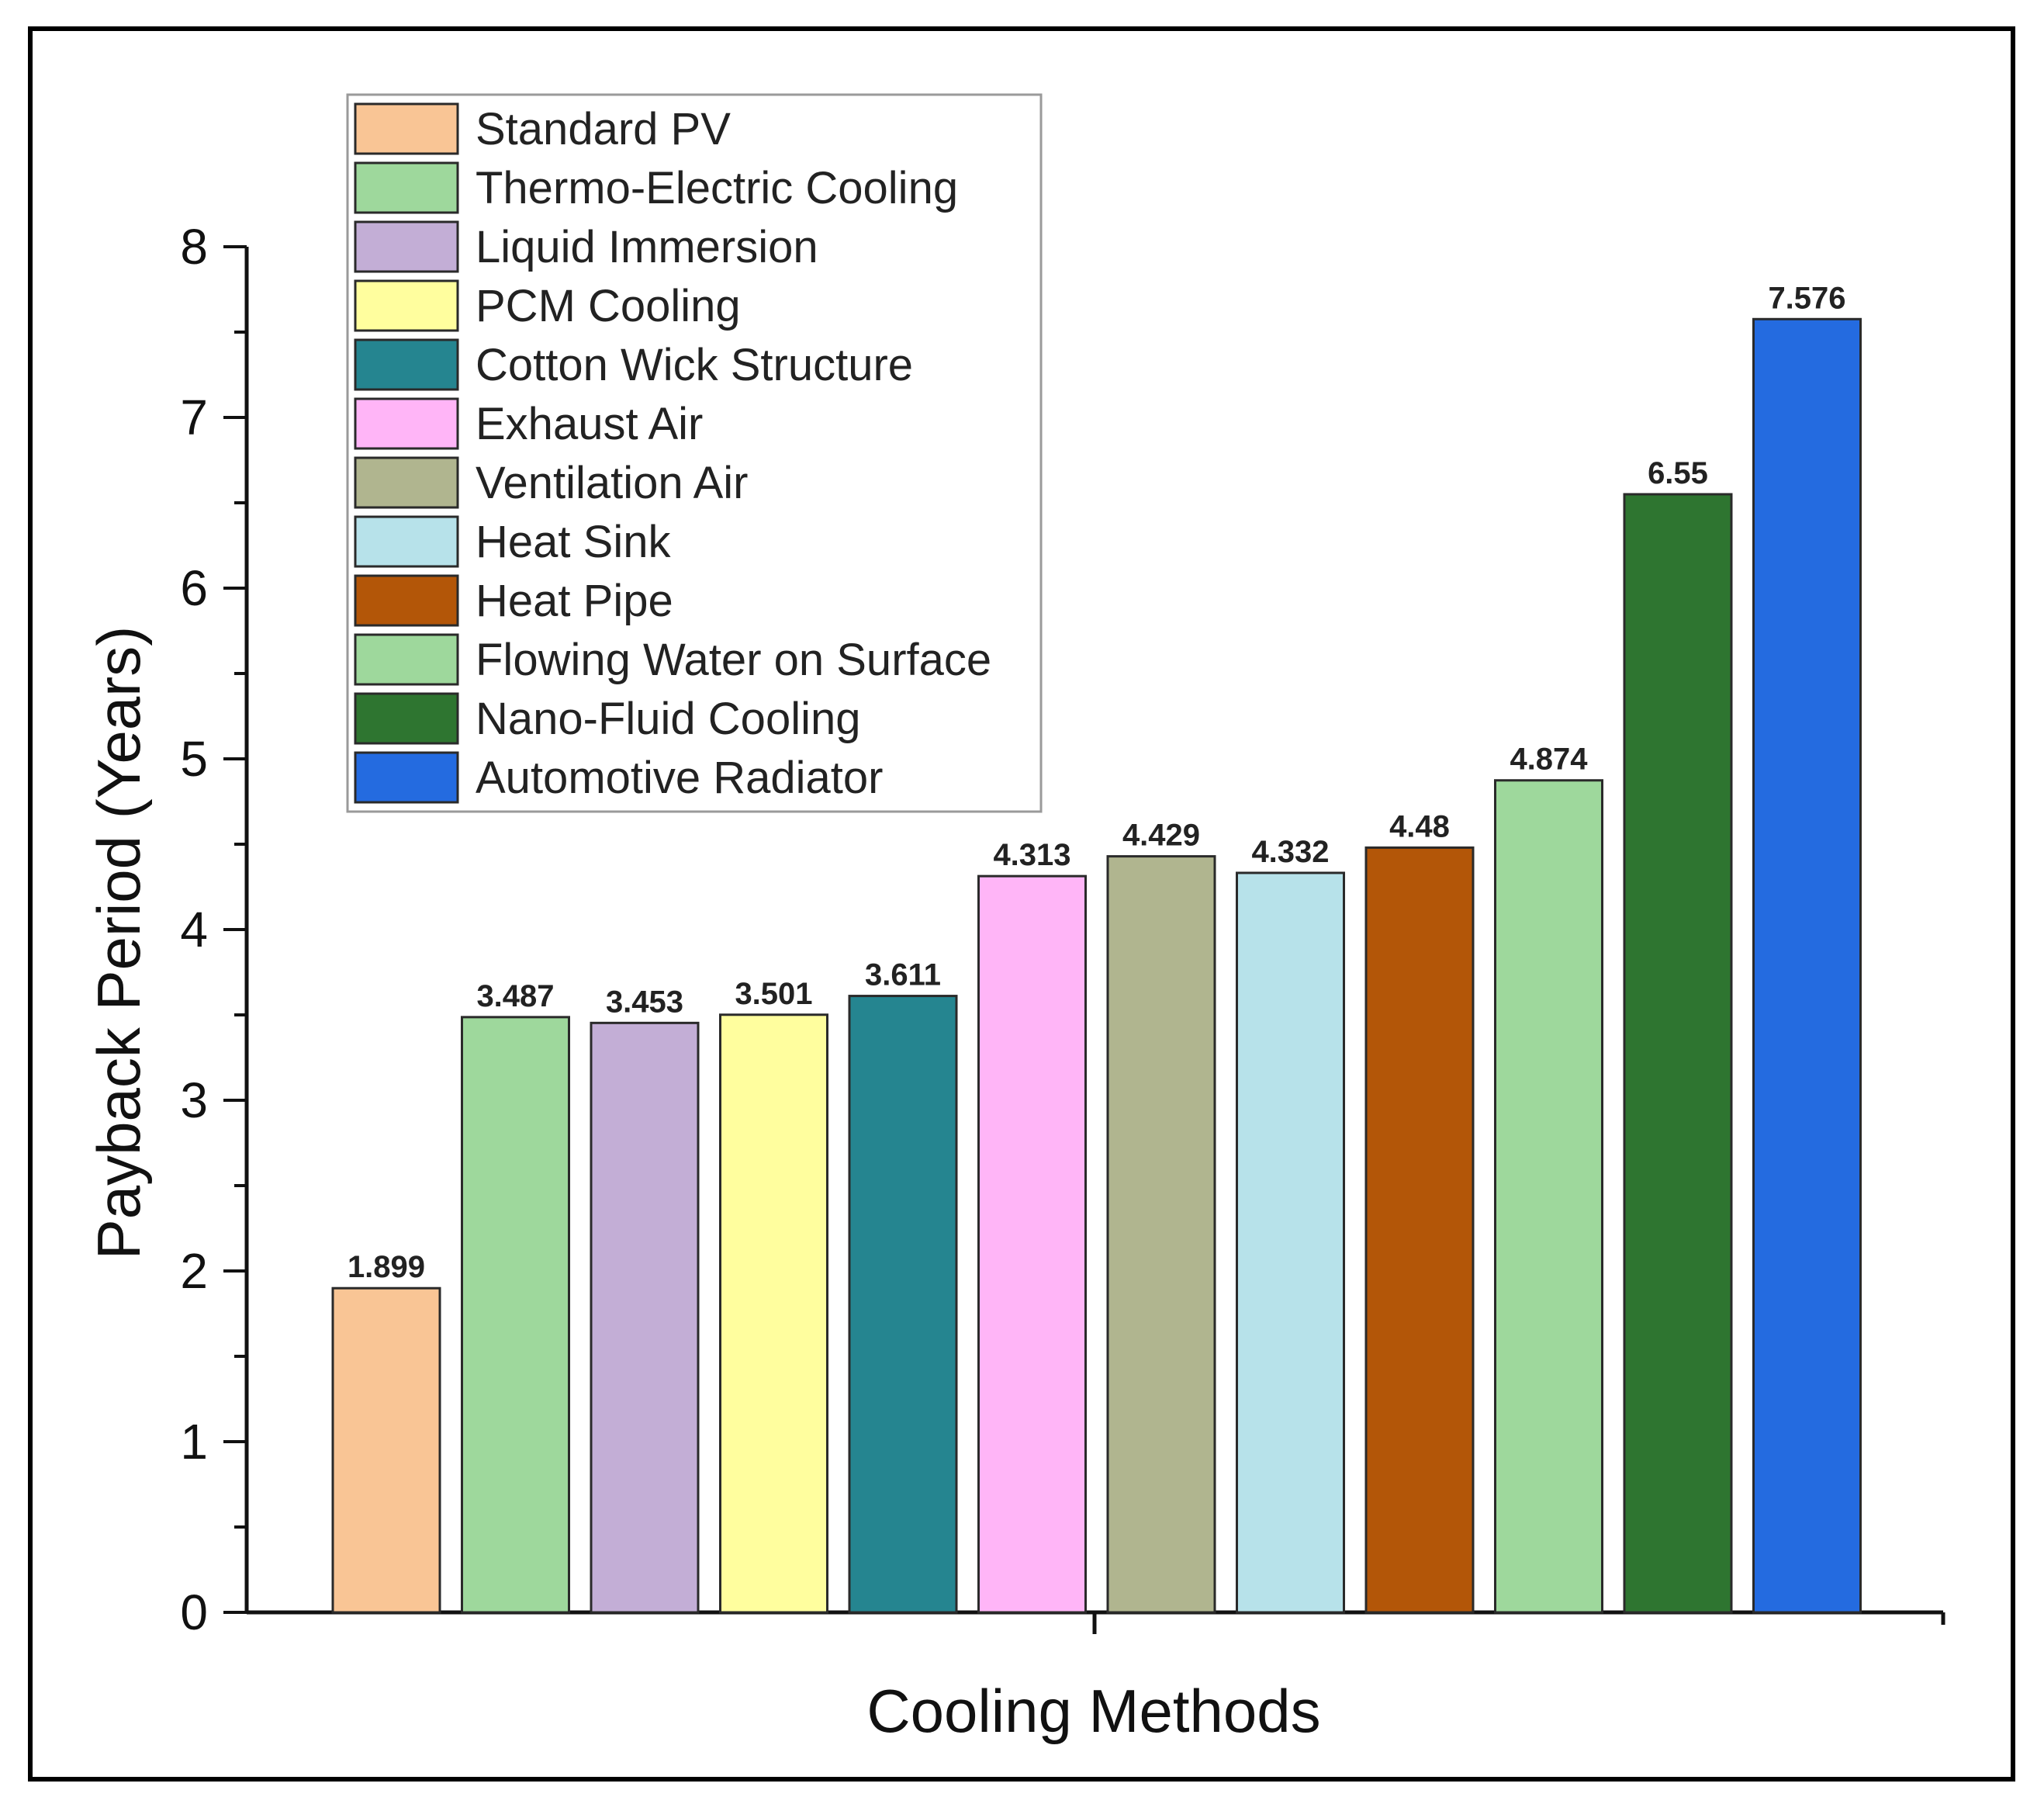  Describe the element at coordinates (589, 424) in the screenshot. I see `legend-entry-label: Exhaust Air` at that location.